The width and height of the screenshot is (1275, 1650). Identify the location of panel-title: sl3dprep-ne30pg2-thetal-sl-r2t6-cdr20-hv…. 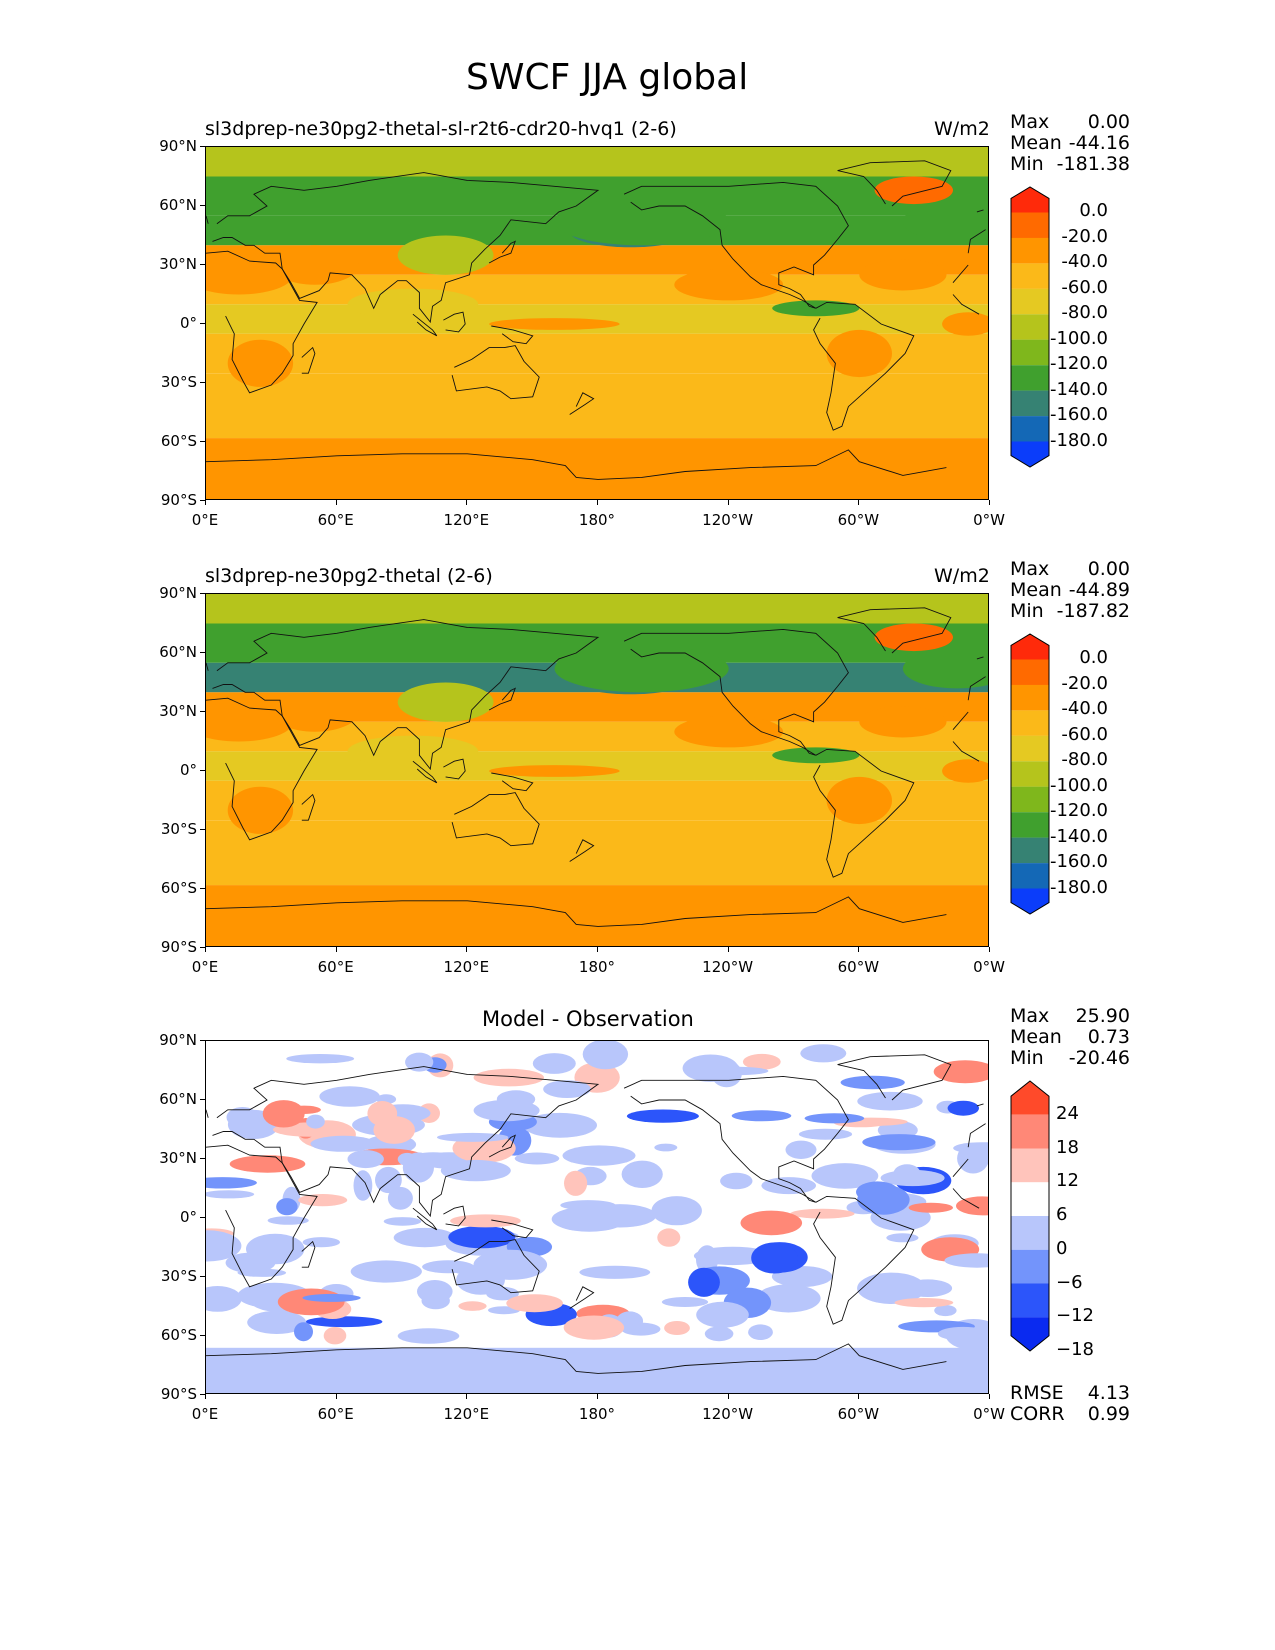
(441, 129).